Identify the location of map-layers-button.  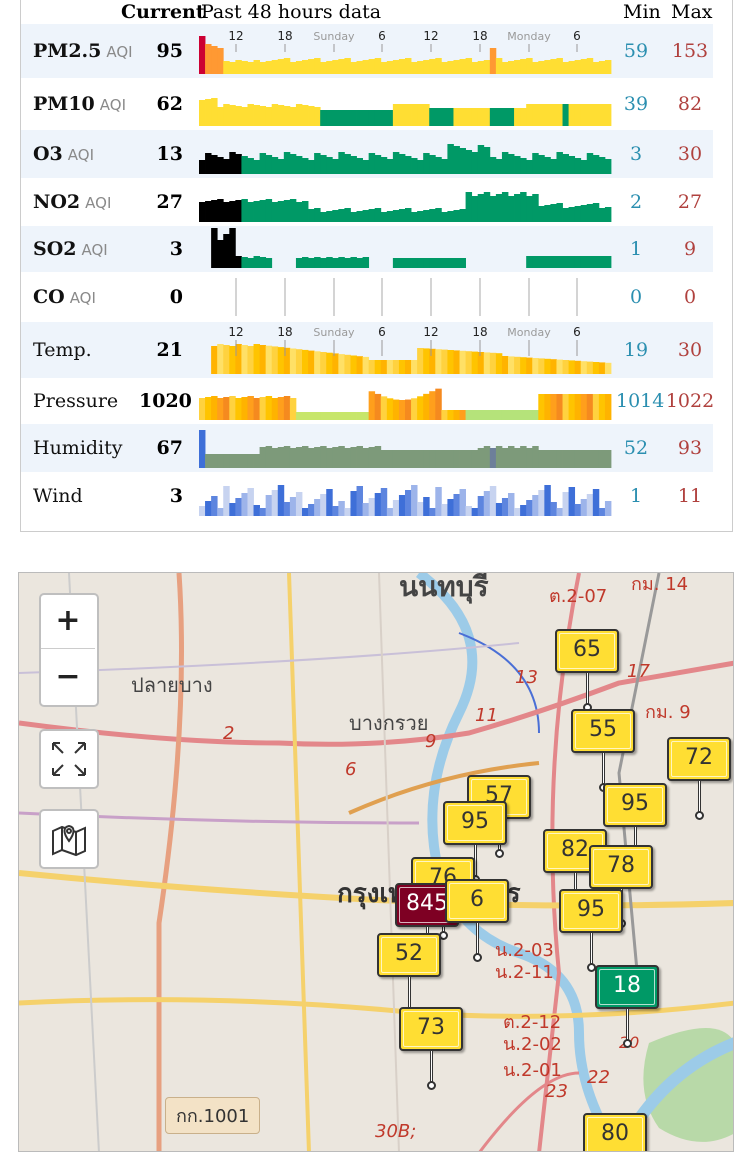
(69, 839).